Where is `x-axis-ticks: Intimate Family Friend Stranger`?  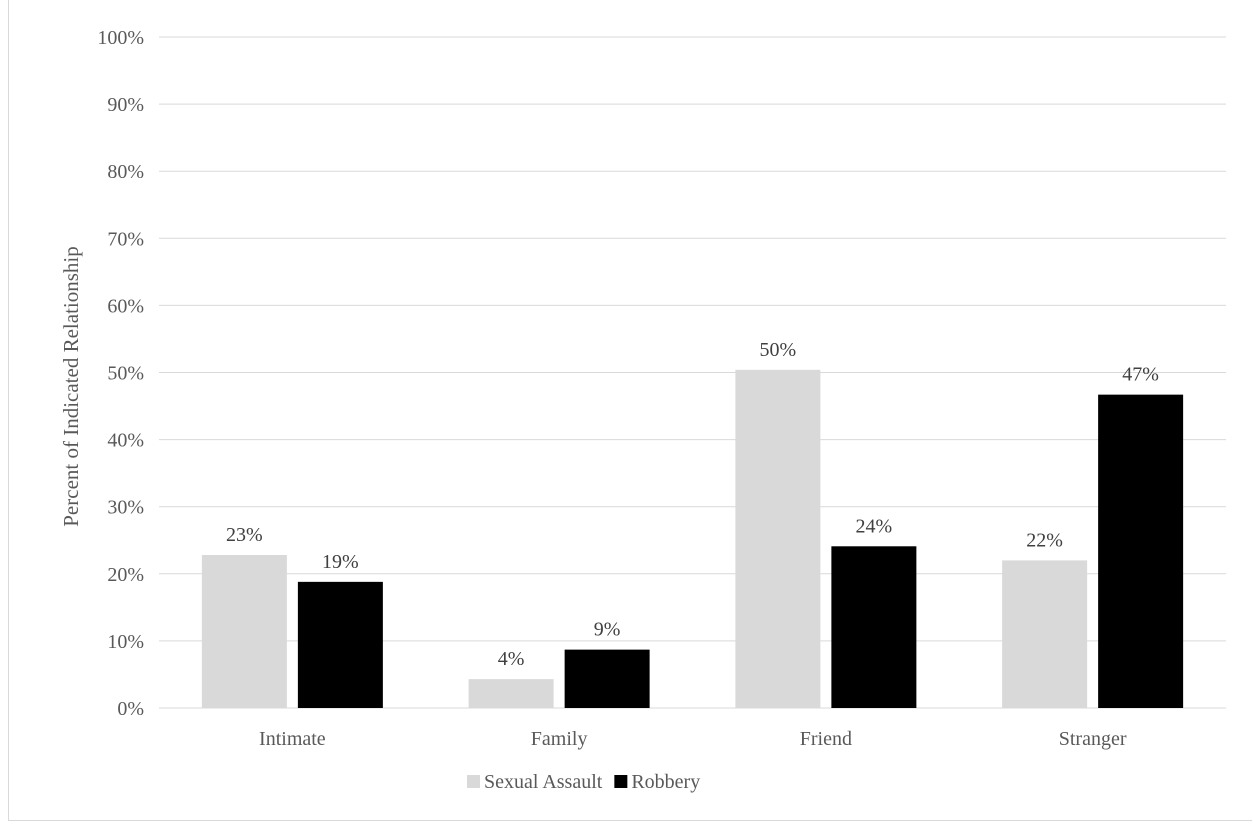
x-axis-ticks: Intimate Family Friend Stranger is located at coordinates (693, 739).